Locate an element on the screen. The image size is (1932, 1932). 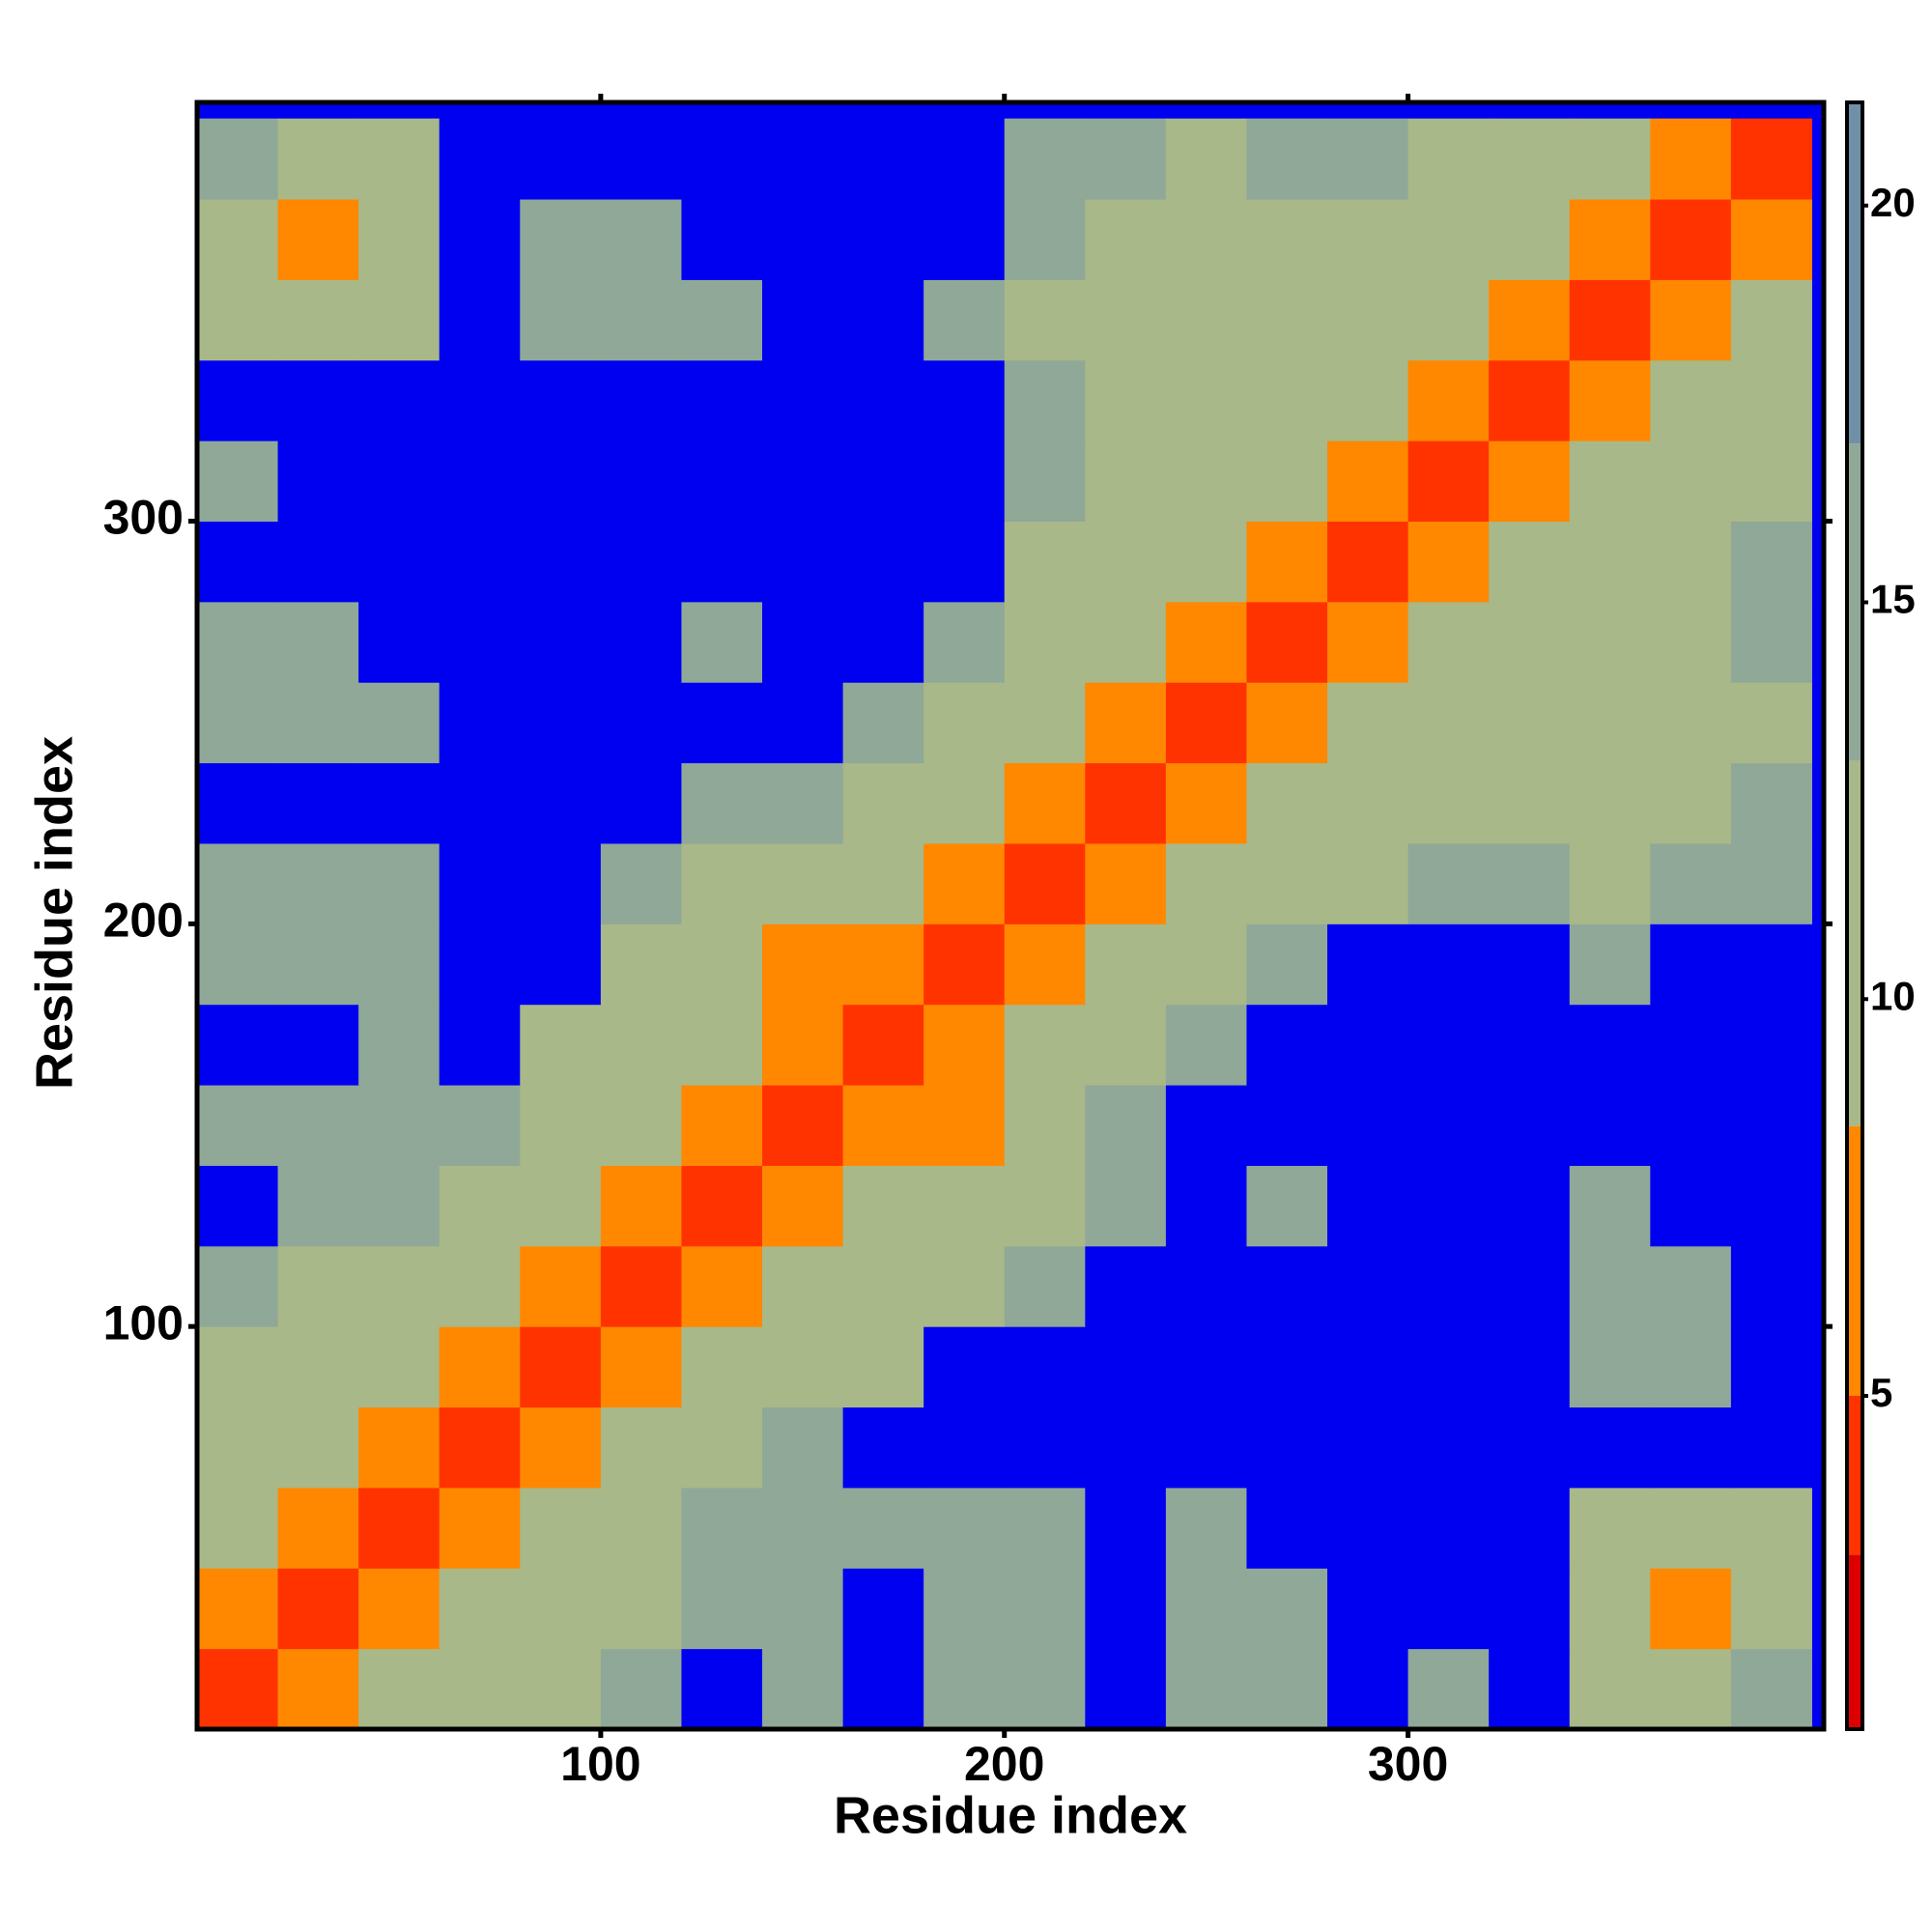
colorbar-segment is located at coordinates (1854, 273).